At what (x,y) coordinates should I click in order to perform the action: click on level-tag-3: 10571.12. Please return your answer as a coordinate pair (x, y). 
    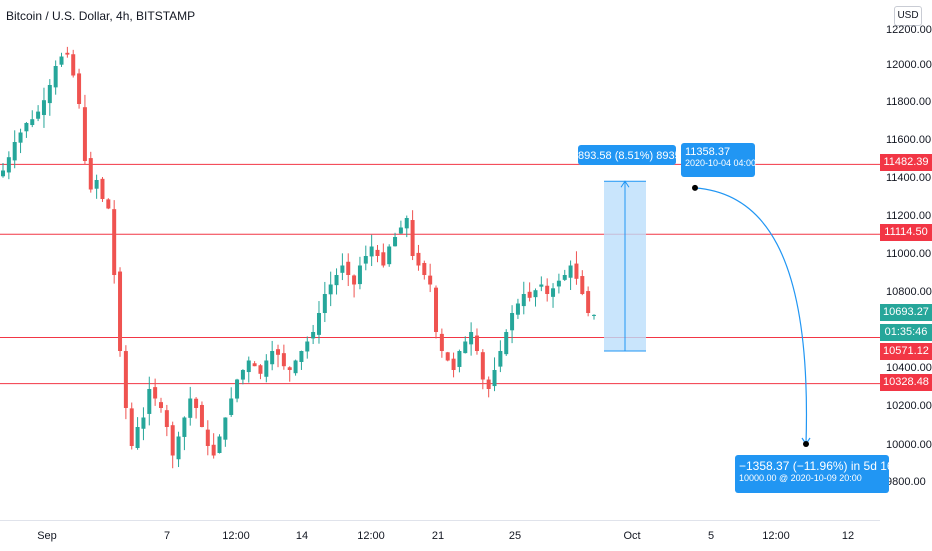
    Looking at the image, I should click on (906, 351).